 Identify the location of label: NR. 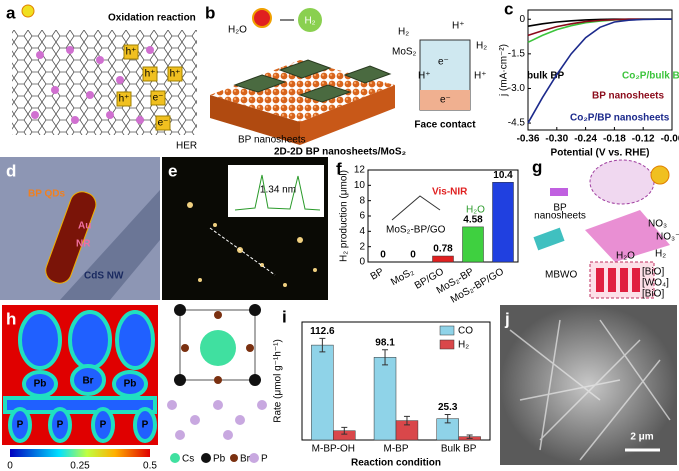
(83, 244).